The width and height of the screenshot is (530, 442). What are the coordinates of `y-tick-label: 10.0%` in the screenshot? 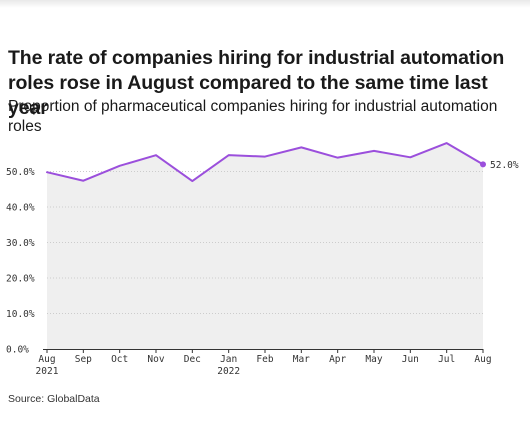 It's located at (20, 314).